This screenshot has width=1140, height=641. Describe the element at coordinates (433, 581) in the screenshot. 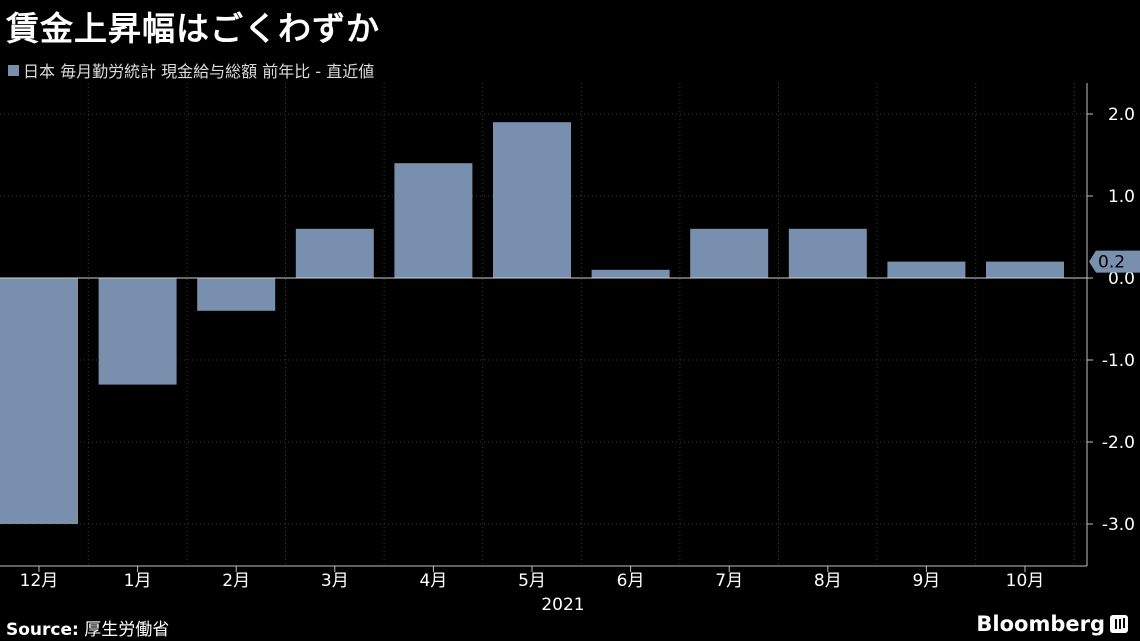

I see `x-tick-label: 4月` at that location.